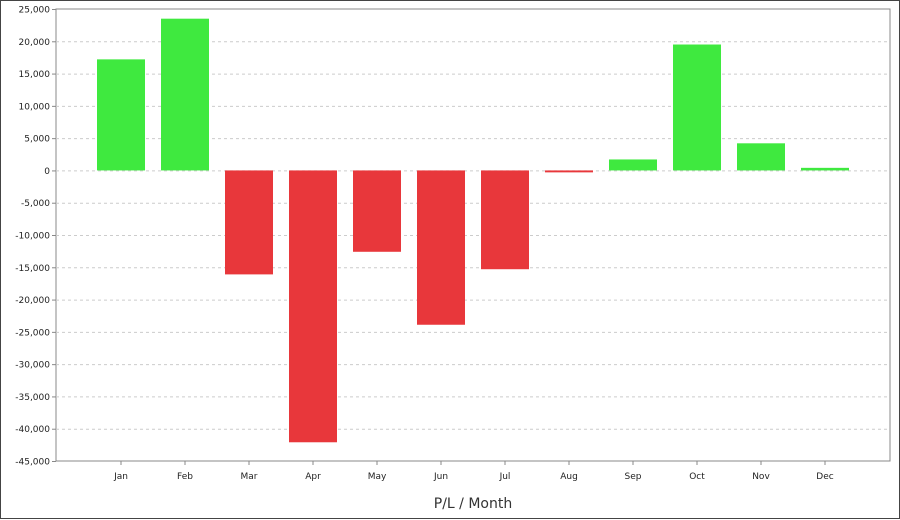 This screenshot has width=900, height=520. I want to click on y-tick-label: -35,000, so click(32, 398).